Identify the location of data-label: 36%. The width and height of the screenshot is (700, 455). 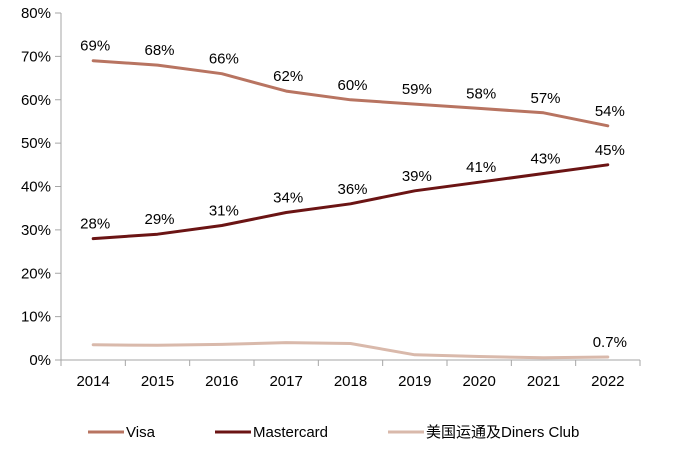
(352, 189).